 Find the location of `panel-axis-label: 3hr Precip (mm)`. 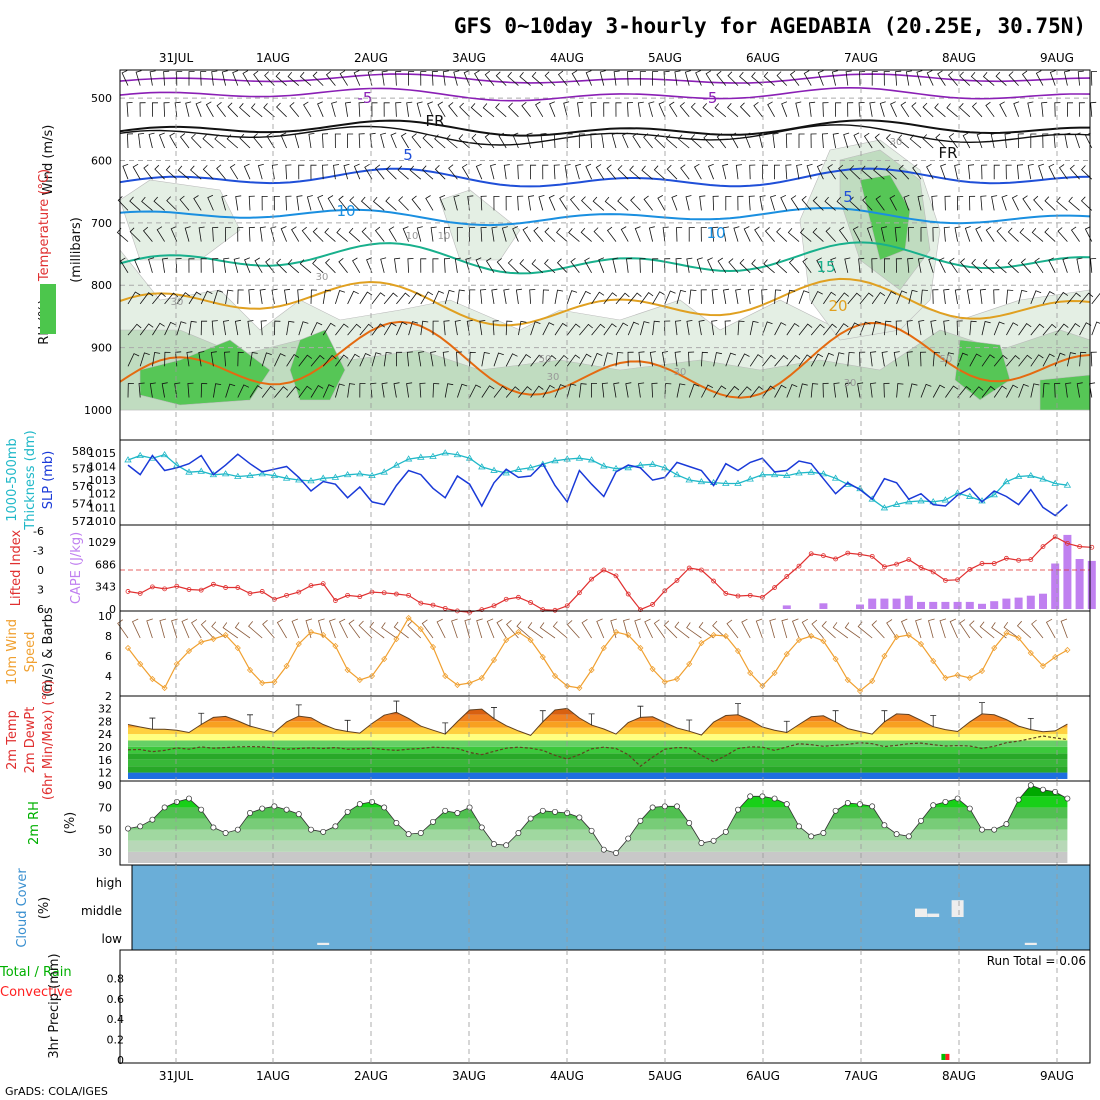

panel-axis-label: 3hr Precip (mm) is located at coordinates (54, 1005).